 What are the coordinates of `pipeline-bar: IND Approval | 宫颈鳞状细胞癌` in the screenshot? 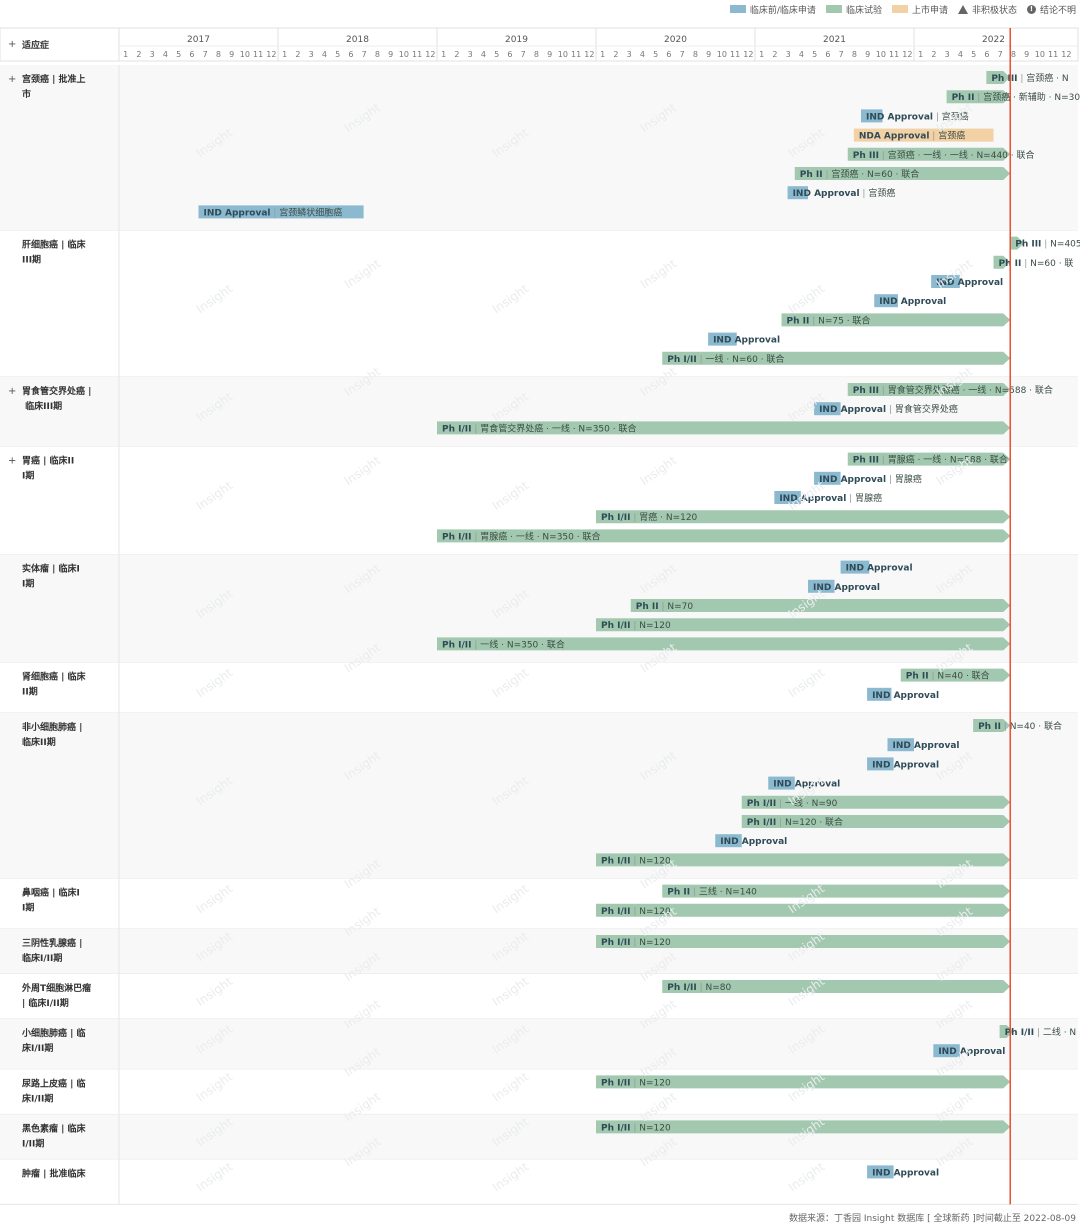 It's located at (281, 212).